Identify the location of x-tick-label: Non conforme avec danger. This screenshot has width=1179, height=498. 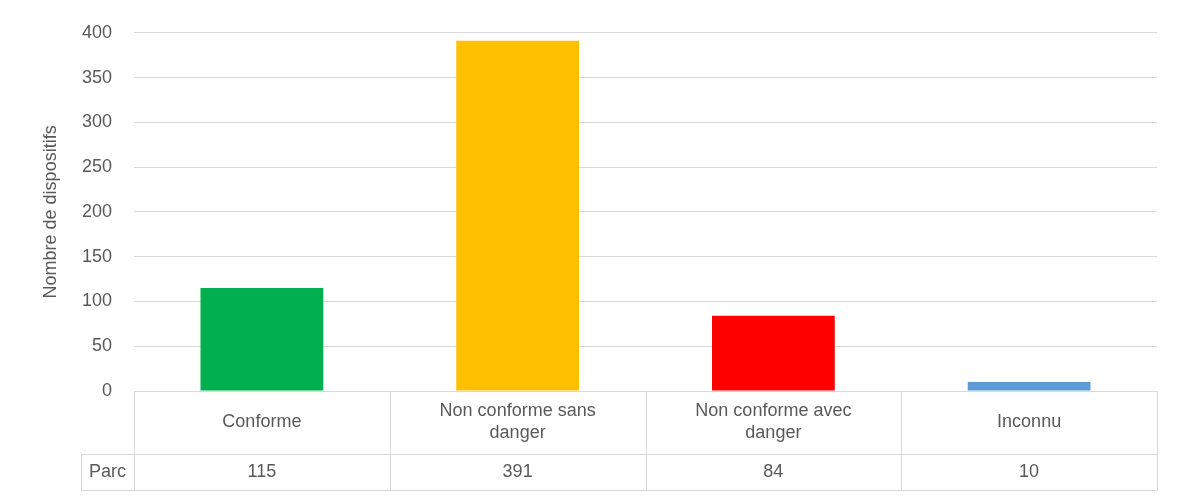
(773, 421).